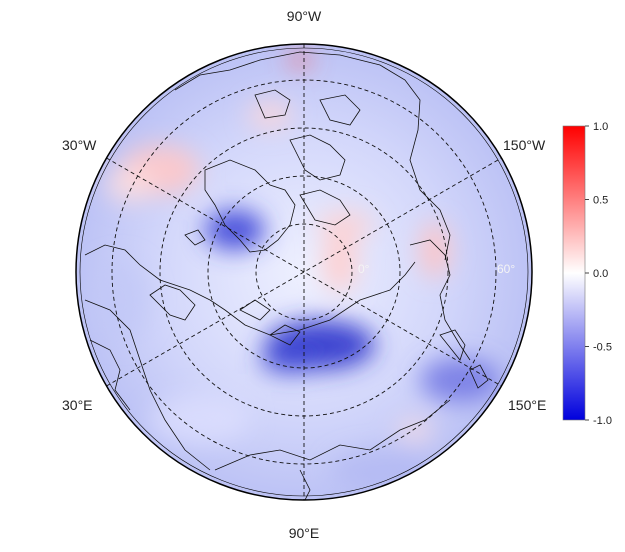  I want to click on colorbar-tick-0-5: 0.5, so click(600, 201).